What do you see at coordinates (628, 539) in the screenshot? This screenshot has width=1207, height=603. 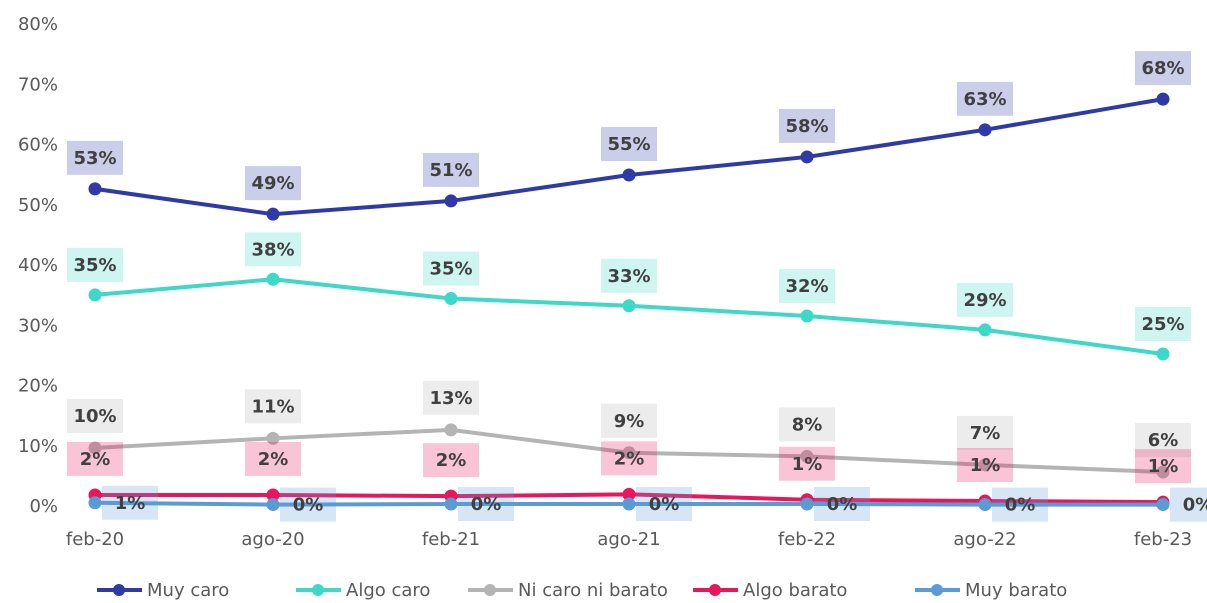 I see `x-tick-label: ago-21` at bounding box center [628, 539].